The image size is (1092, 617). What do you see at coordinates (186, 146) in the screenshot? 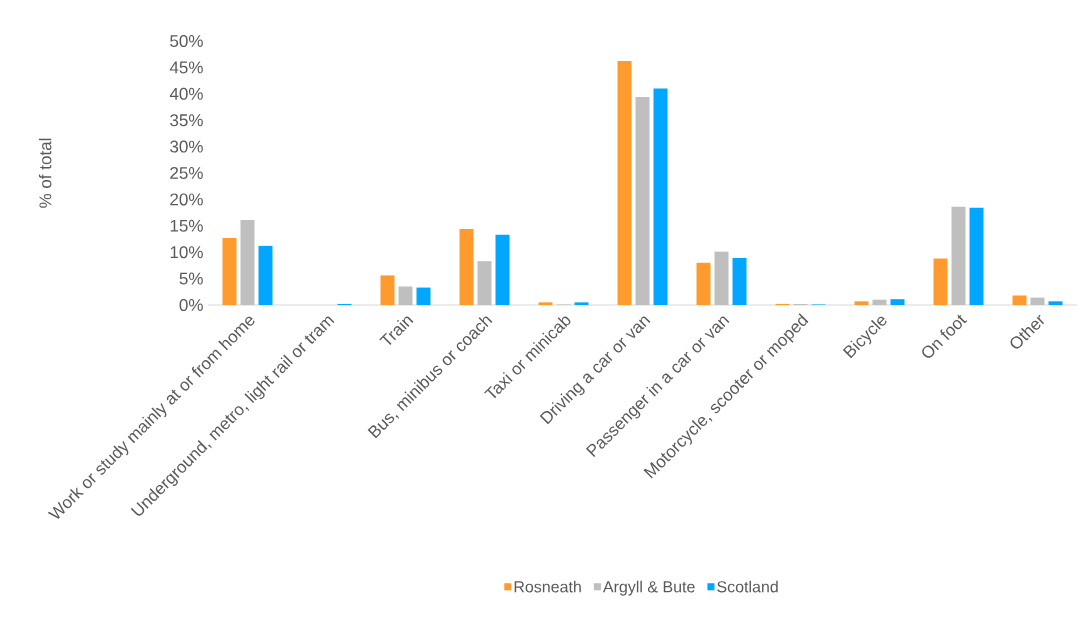
I see `y-tick-label: 30%` at bounding box center [186, 146].